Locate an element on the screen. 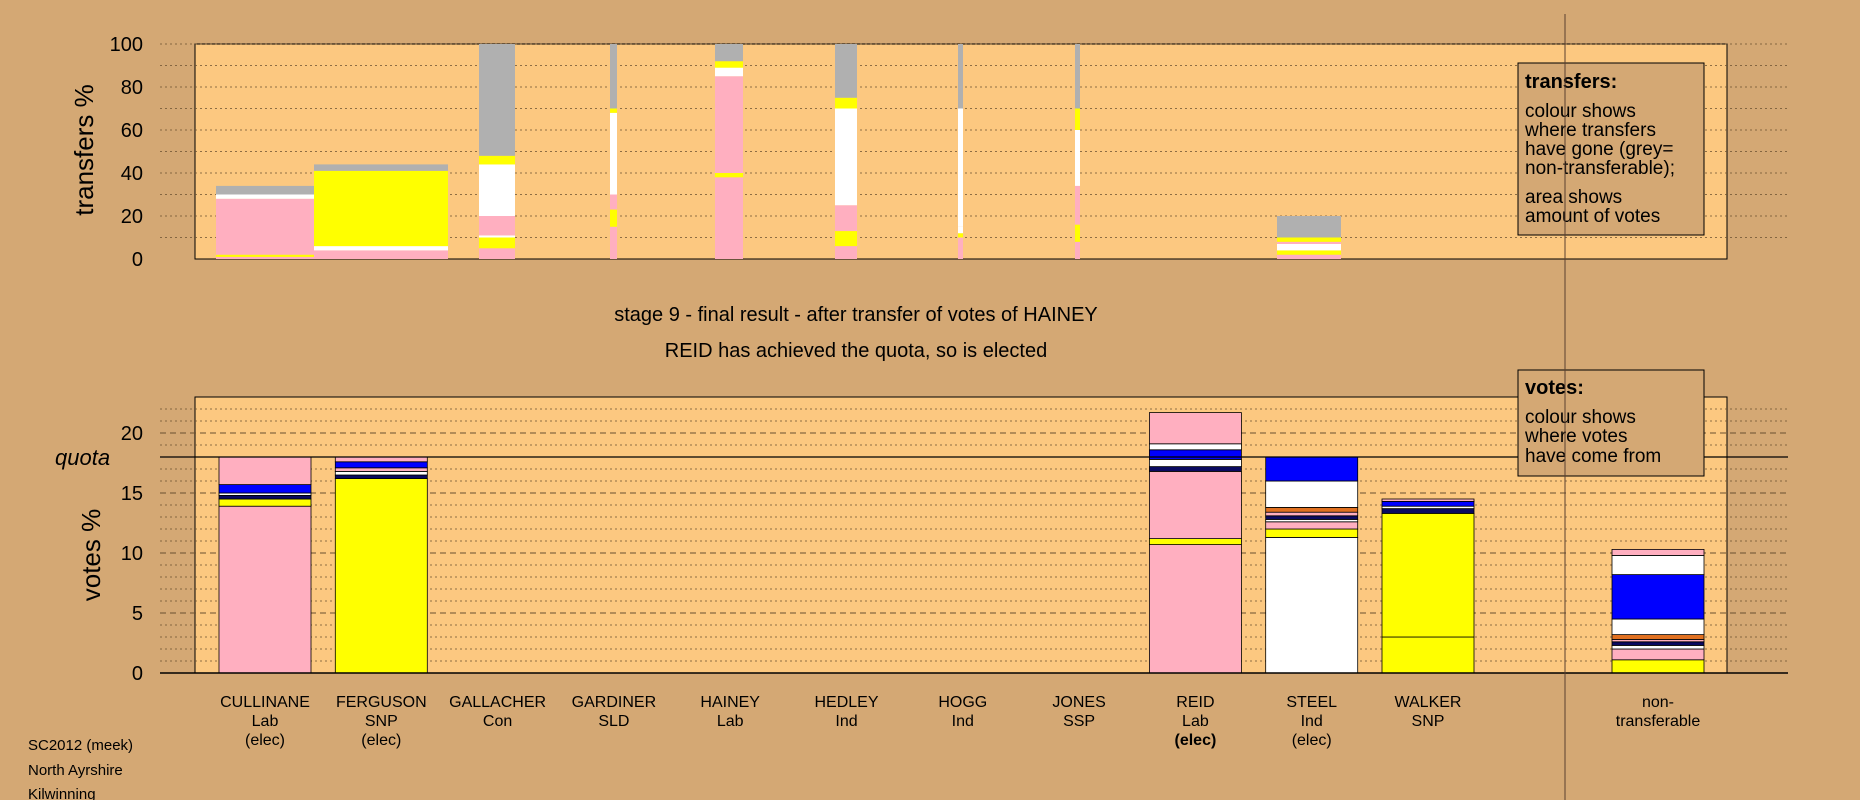 The height and width of the screenshot is (800, 1860). candidate-name: HAINEY is located at coordinates (730, 702).